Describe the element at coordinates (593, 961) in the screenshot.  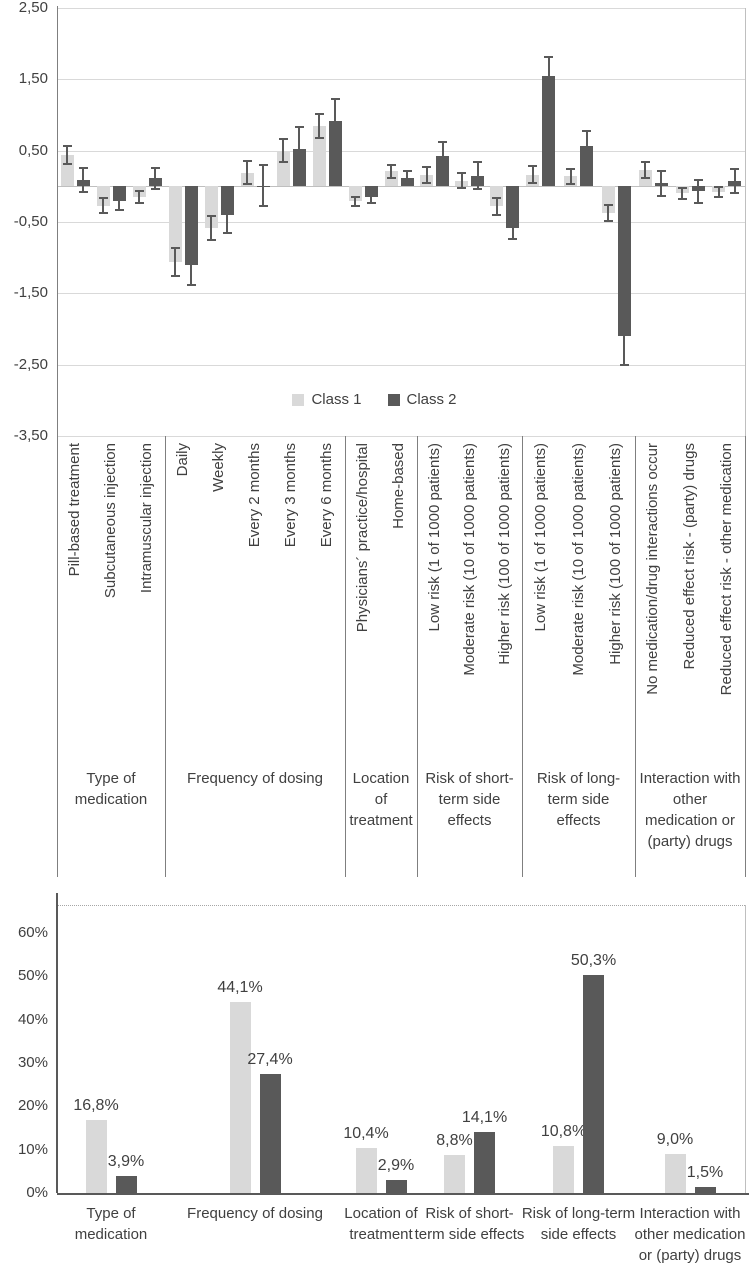
I see `bar-value-label: 50,3%` at that location.